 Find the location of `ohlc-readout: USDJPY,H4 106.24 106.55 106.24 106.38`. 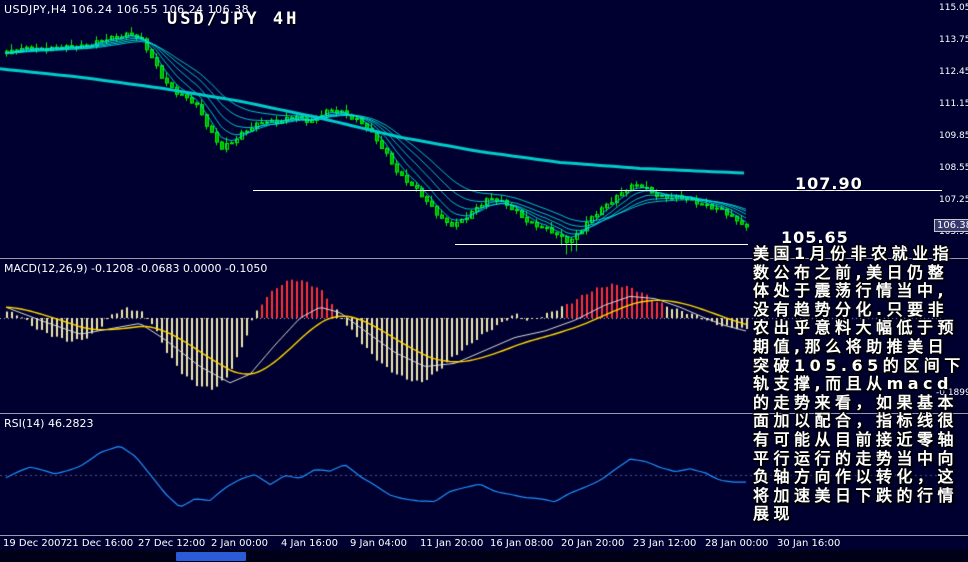

ohlc-readout: USDJPY,H4 106.24 106.55 106.24 106.38 is located at coordinates (126, 9).